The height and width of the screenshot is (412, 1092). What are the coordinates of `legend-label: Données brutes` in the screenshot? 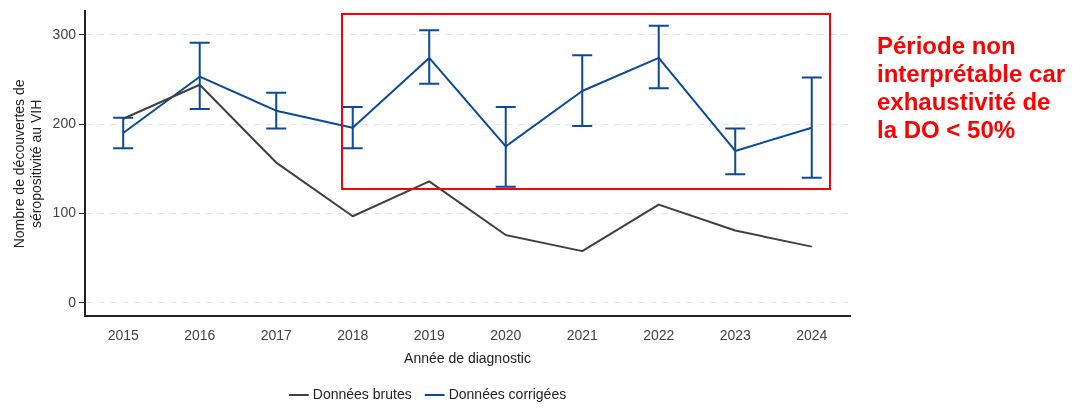 It's located at (362, 393).